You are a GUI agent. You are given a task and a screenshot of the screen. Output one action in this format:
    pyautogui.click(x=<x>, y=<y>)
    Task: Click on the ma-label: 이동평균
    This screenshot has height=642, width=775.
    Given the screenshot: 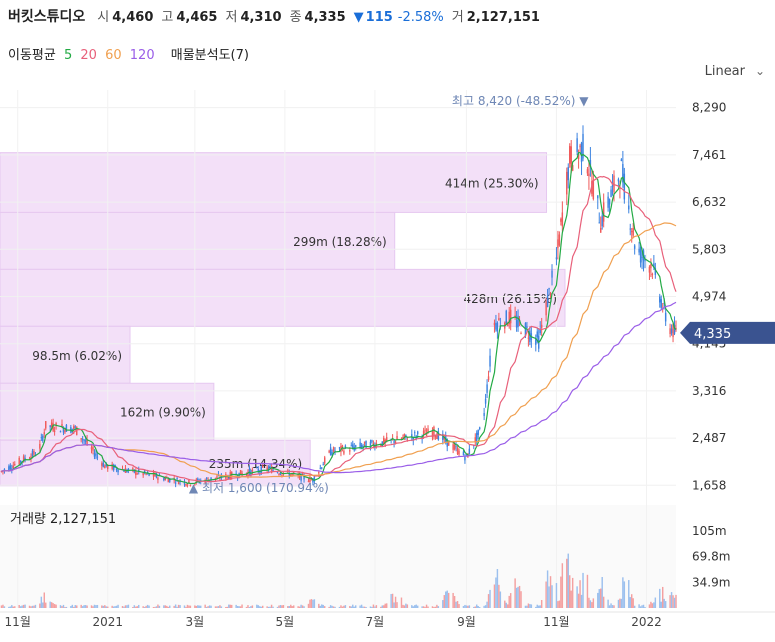 What is the action you would take?
    pyautogui.click(x=32, y=55)
    